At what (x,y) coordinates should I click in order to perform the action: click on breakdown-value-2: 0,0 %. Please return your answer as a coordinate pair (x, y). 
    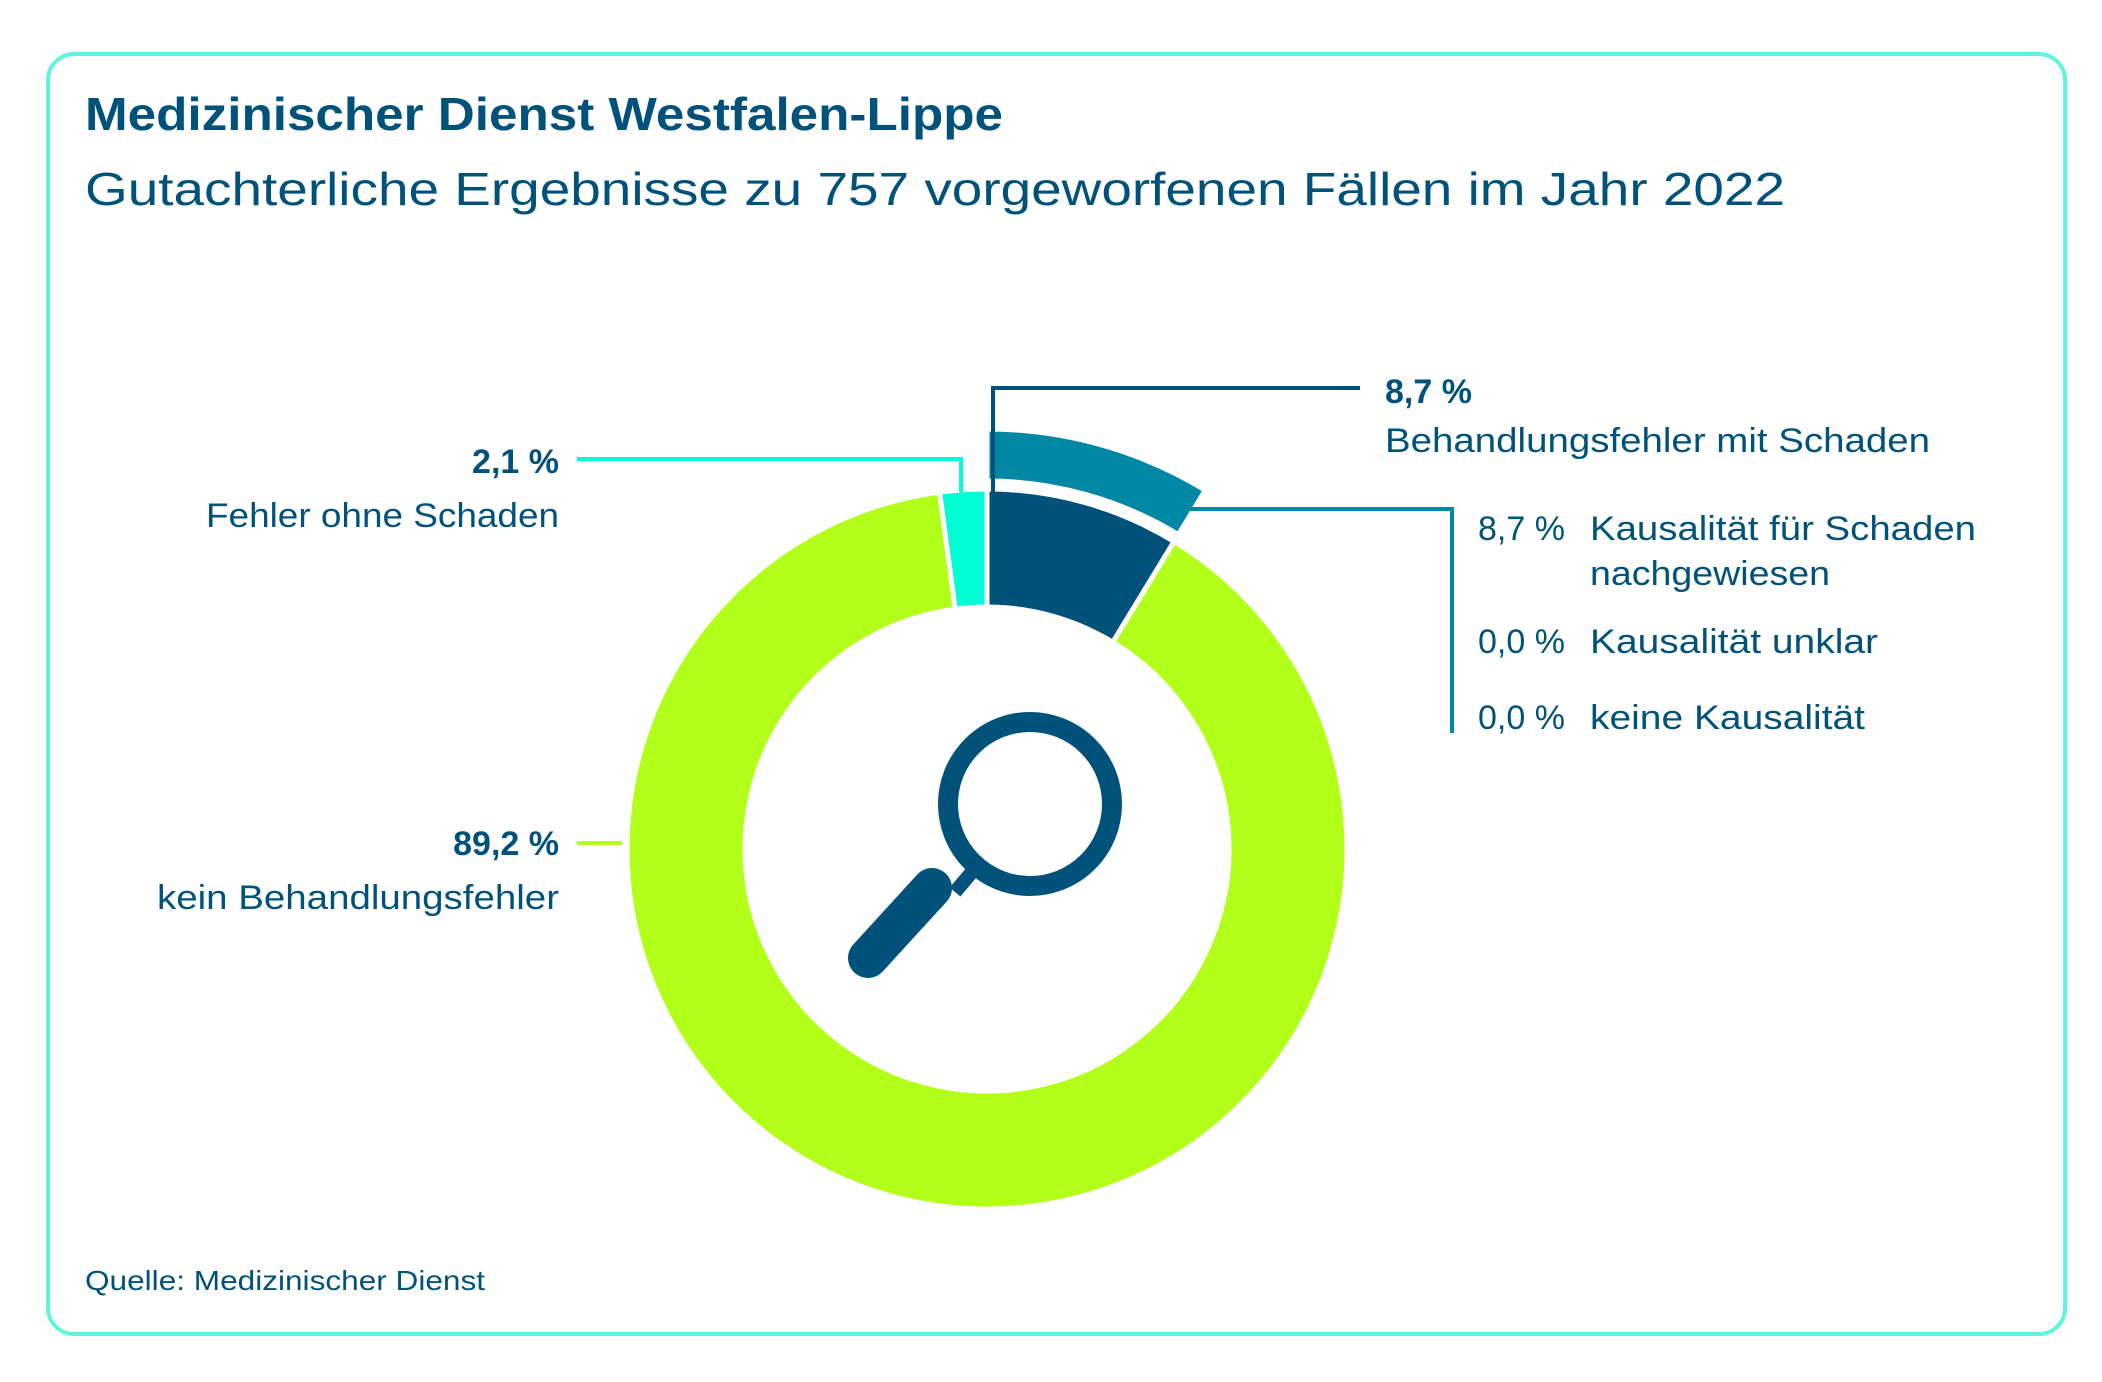
    Looking at the image, I should click on (1521, 718).